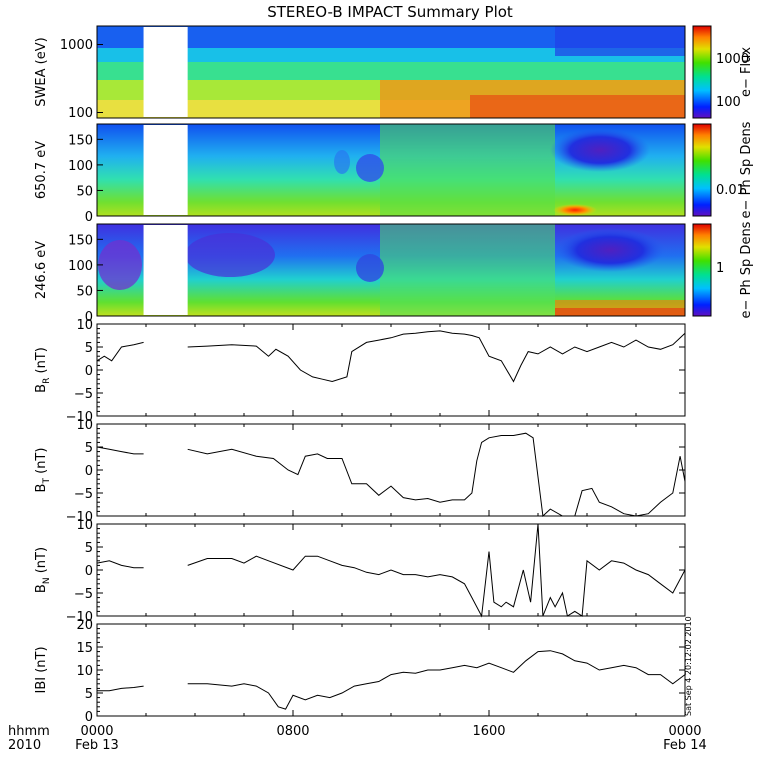  What do you see at coordinates (575, 210) in the screenshot?
I see `650ev-red-region` at bounding box center [575, 210].